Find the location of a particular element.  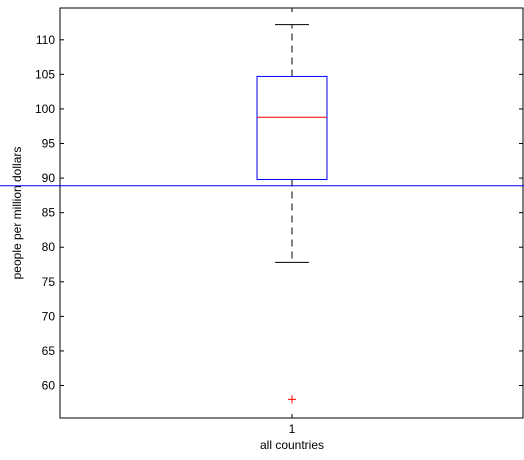

y-tick-label-9: 105 is located at coordinates (45, 74).